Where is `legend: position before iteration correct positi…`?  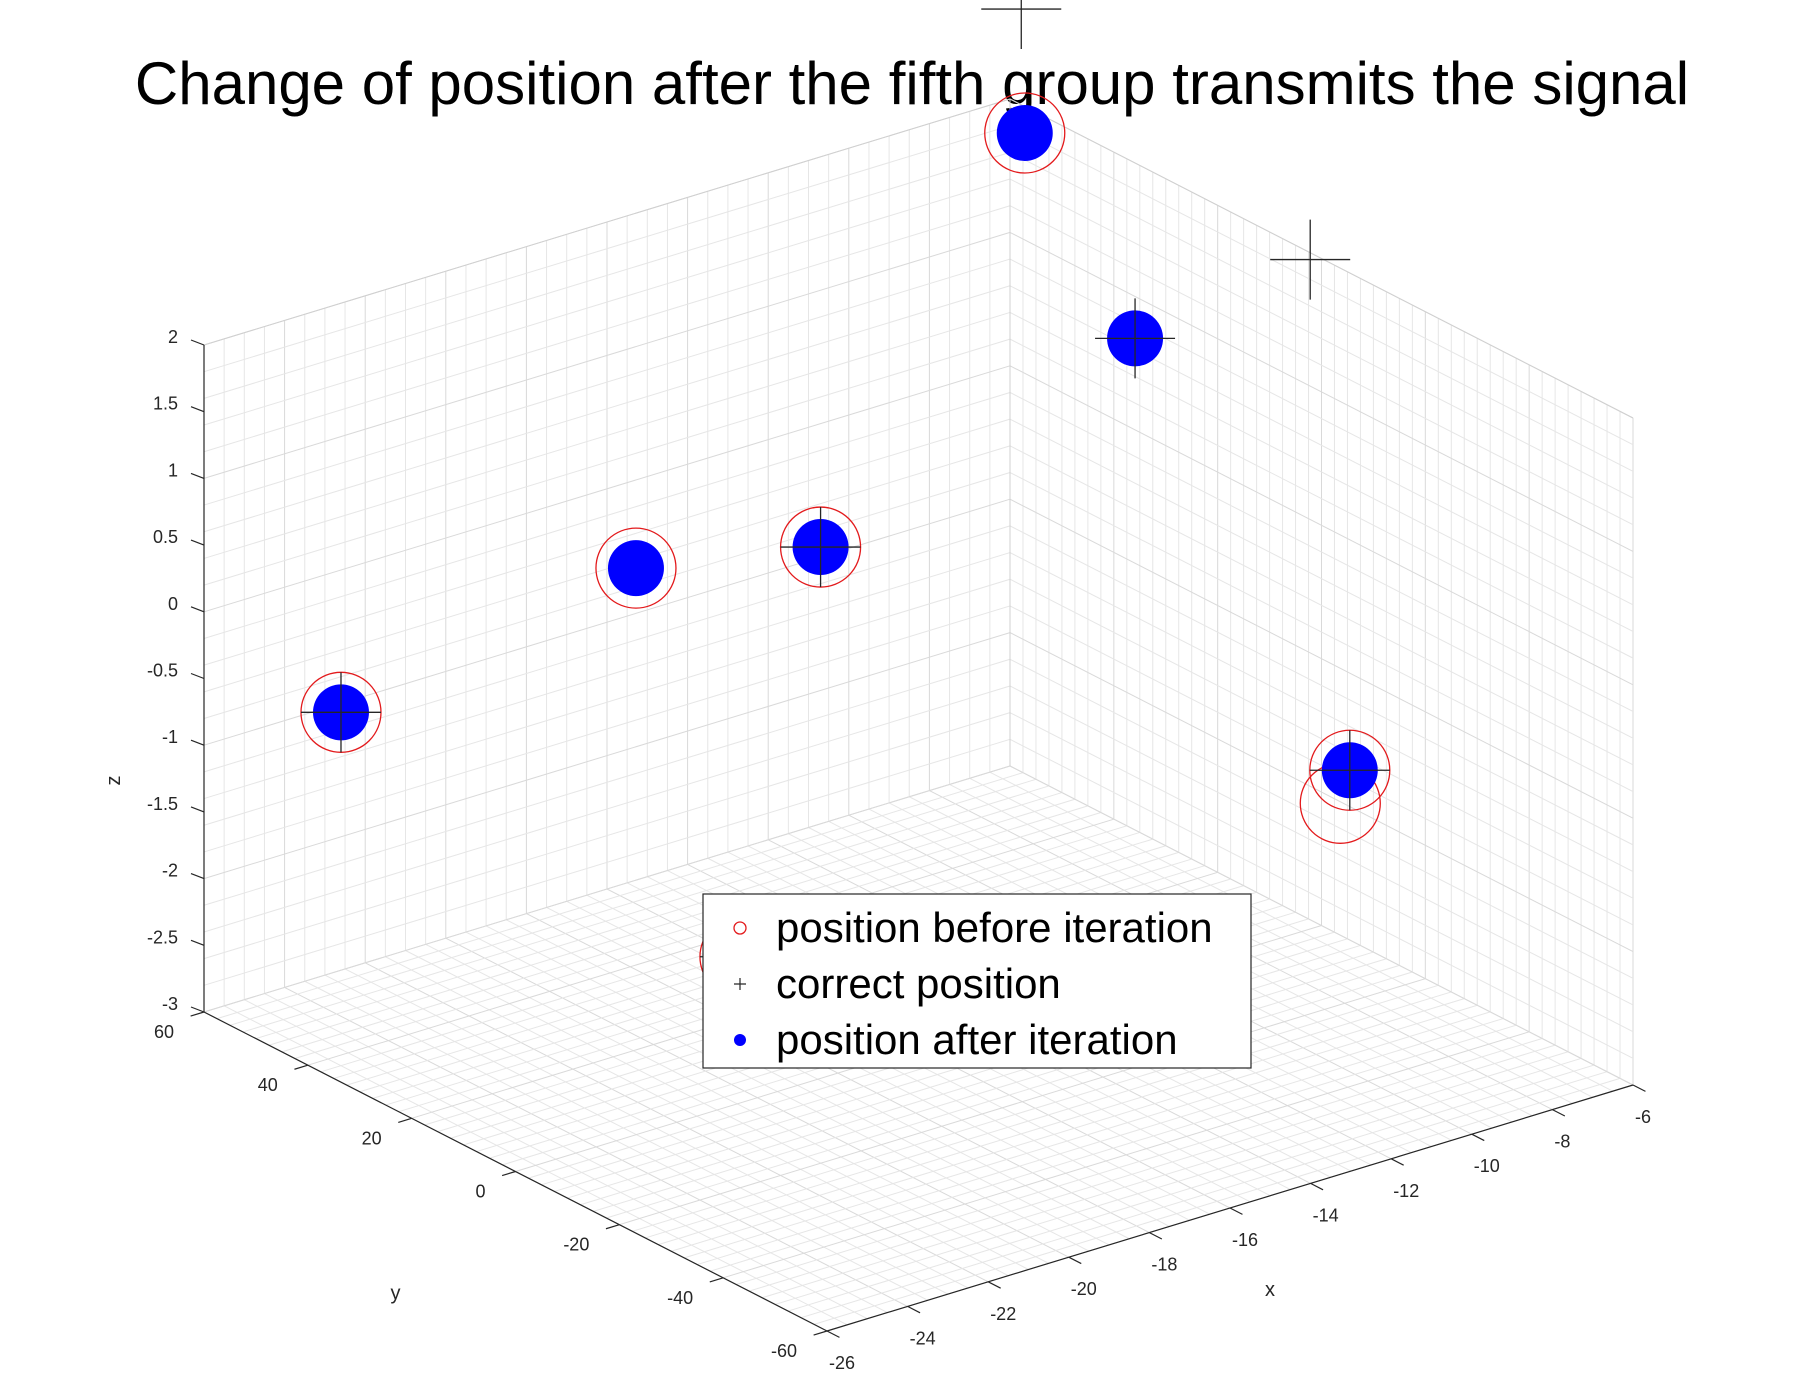 legend: position before iteration correct positi… is located at coordinates (977, 981).